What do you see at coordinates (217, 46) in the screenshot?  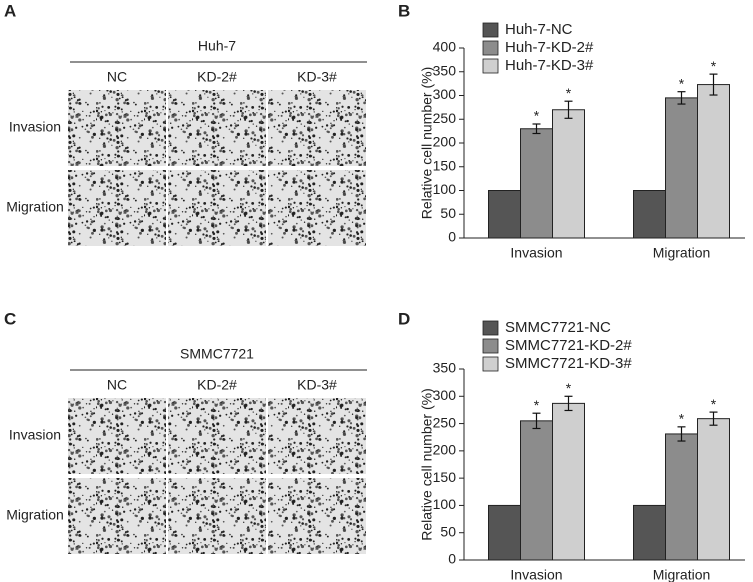 I see `panel-title: Huh-7` at bounding box center [217, 46].